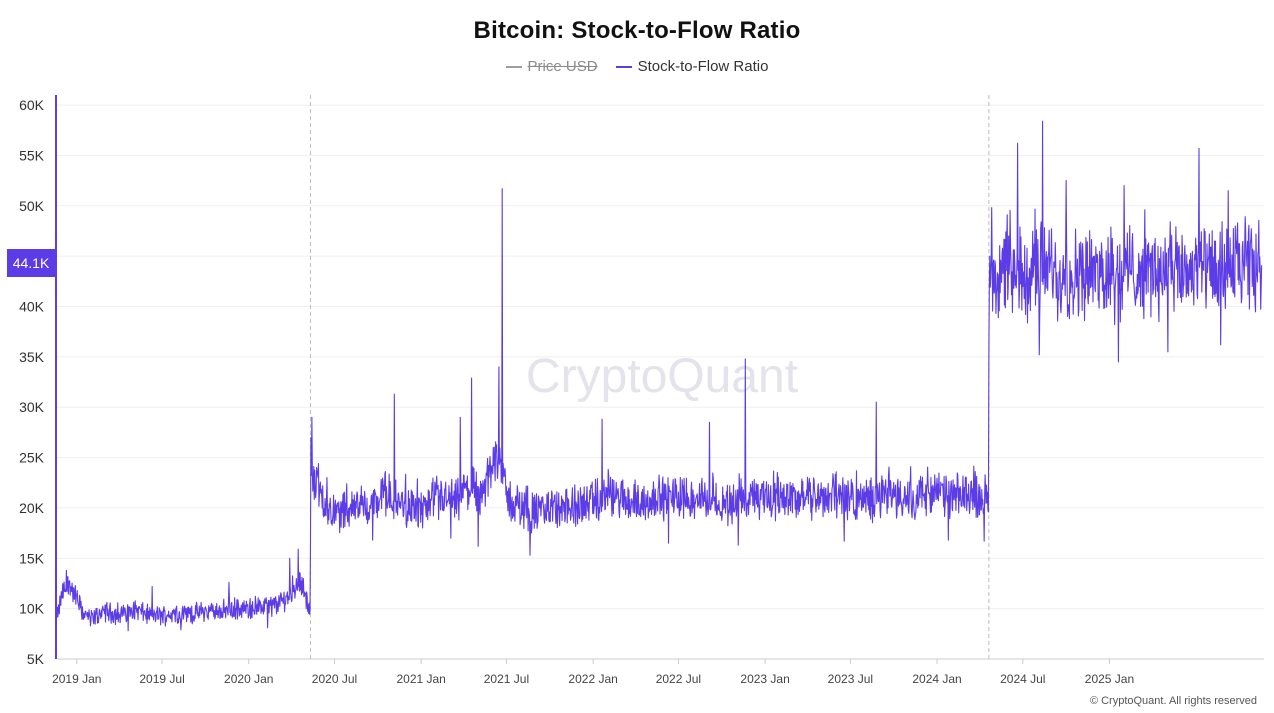 This screenshot has width=1274, height=713. Describe the element at coordinates (334, 679) in the screenshot. I see `x-tick-label: 2020 Jul` at that location.